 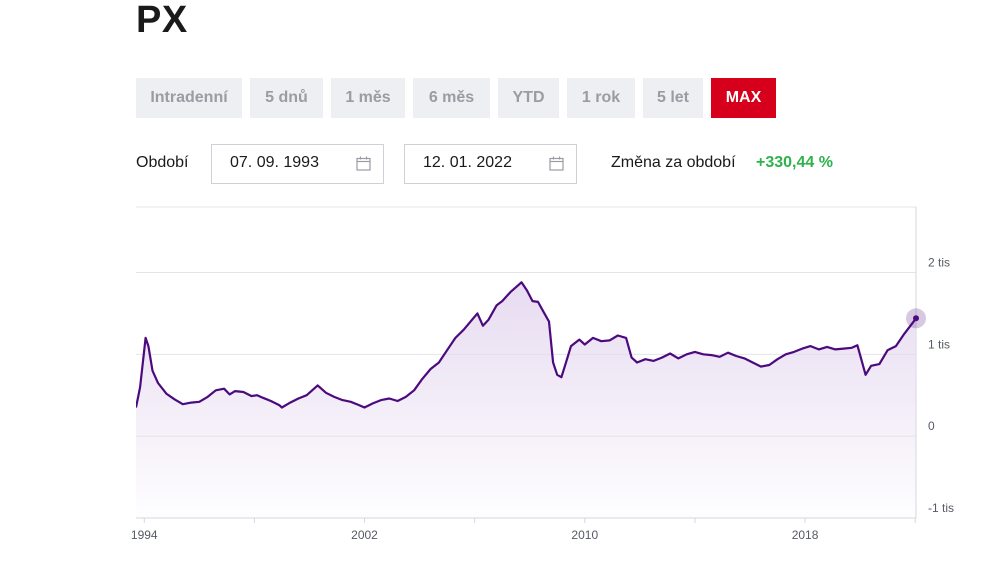 What do you see at coordinates (144, 535) in the screenshot?
I see `x-tick-label: 1994` at bounding box center [144, 535].